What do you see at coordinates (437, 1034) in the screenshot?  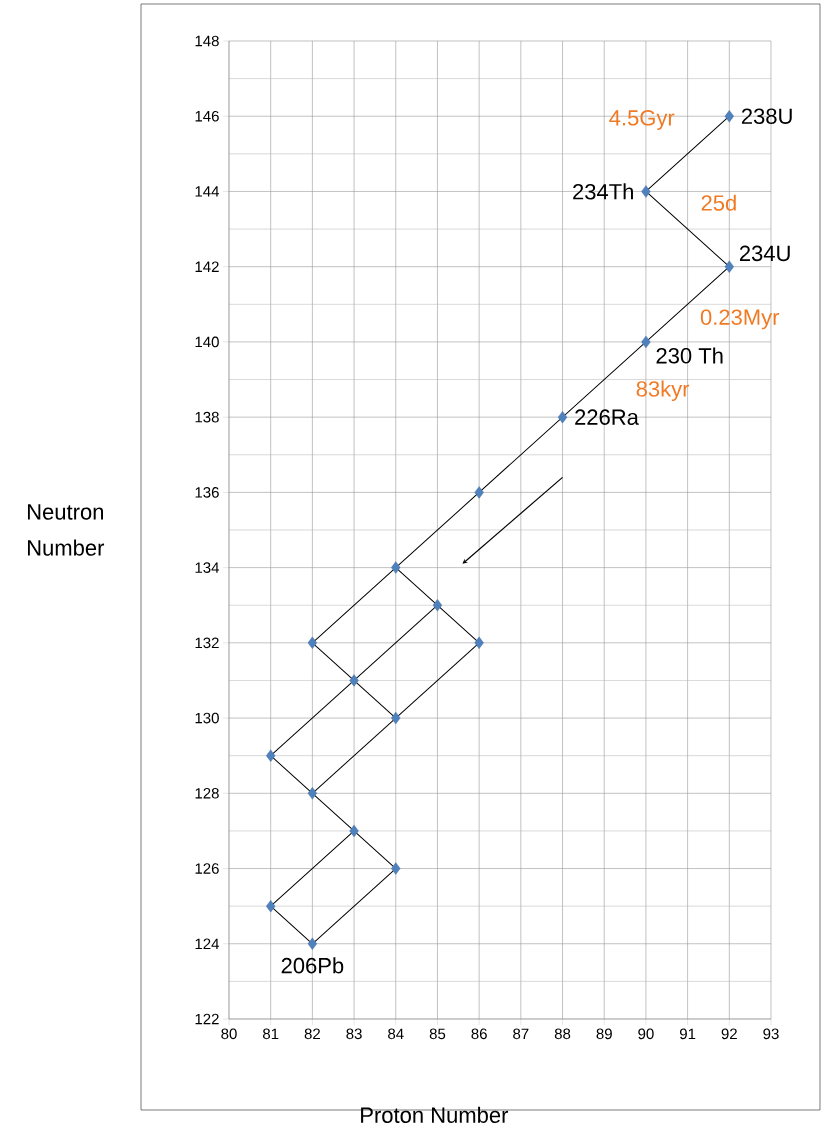 I see `x-tick-label: 85` at bounding box center [437, 1034].